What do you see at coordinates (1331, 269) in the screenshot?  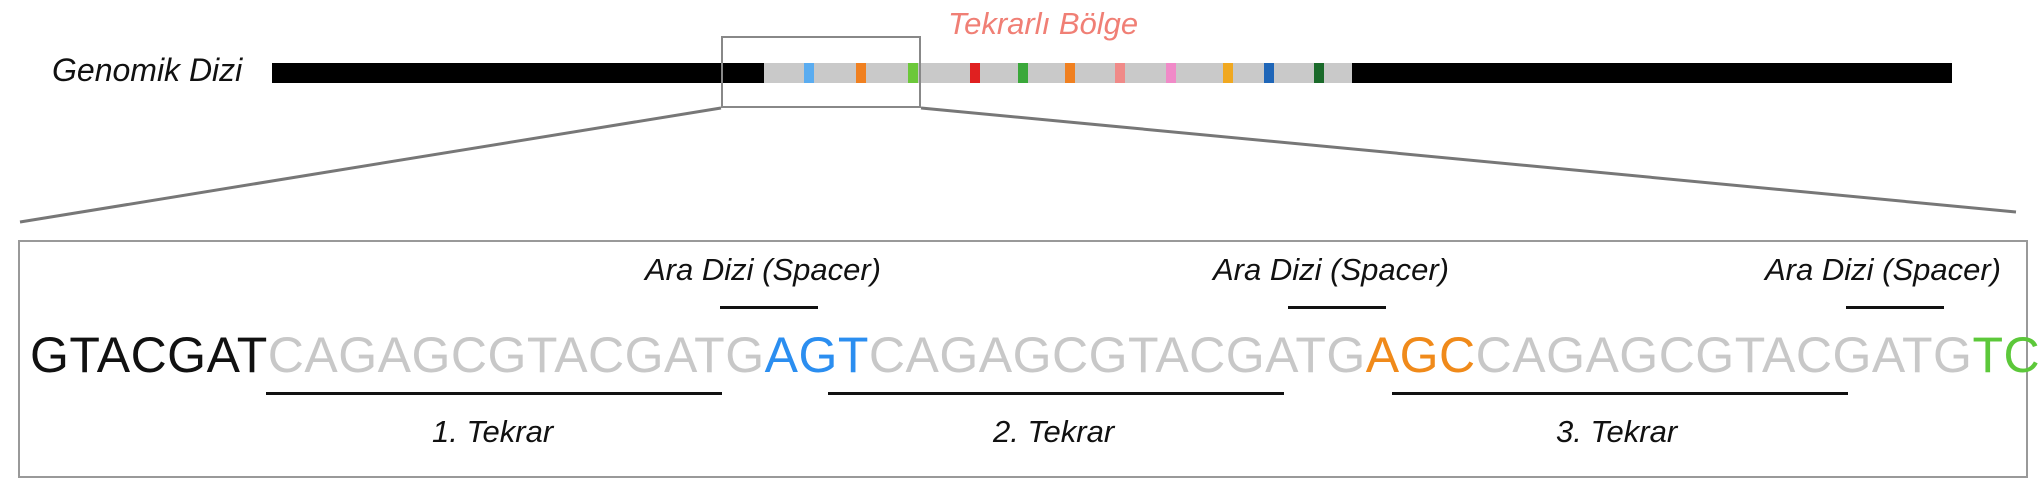 I see `spacer-label-2: Ara Dizi (Spacer)` at bounding box center [1331, 269].